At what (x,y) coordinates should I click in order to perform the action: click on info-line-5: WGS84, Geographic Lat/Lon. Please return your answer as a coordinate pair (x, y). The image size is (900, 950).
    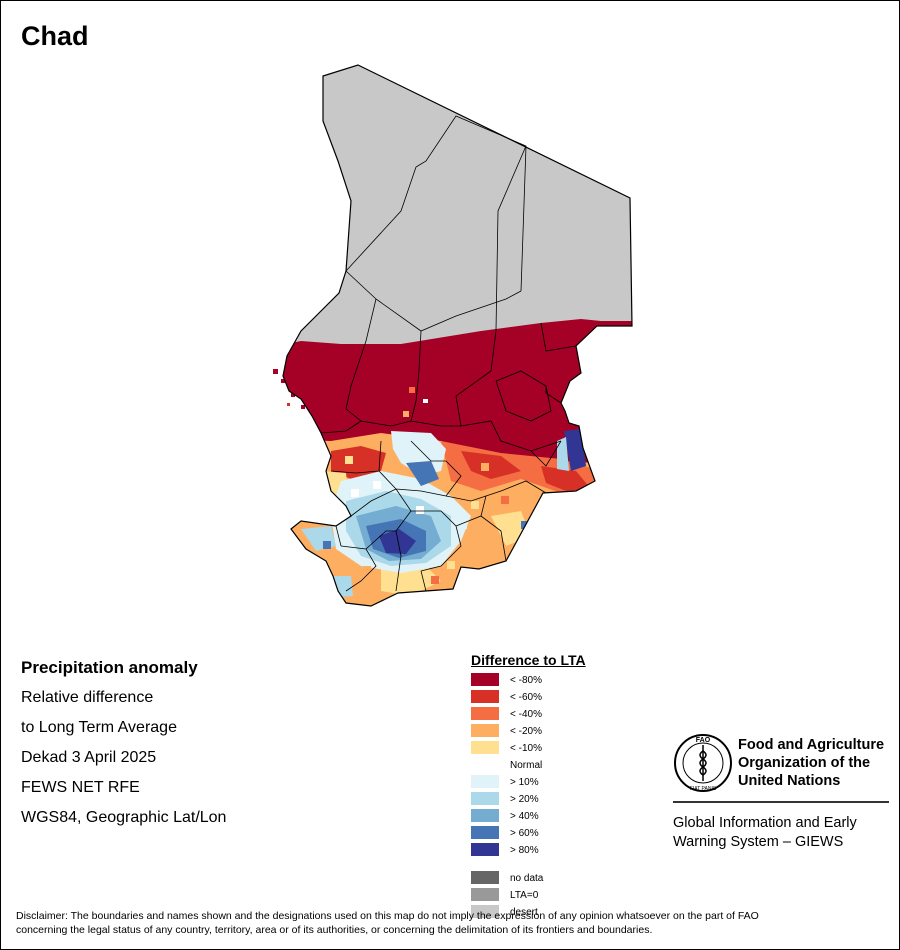
    Looking at the image, I should click on (124, 817).